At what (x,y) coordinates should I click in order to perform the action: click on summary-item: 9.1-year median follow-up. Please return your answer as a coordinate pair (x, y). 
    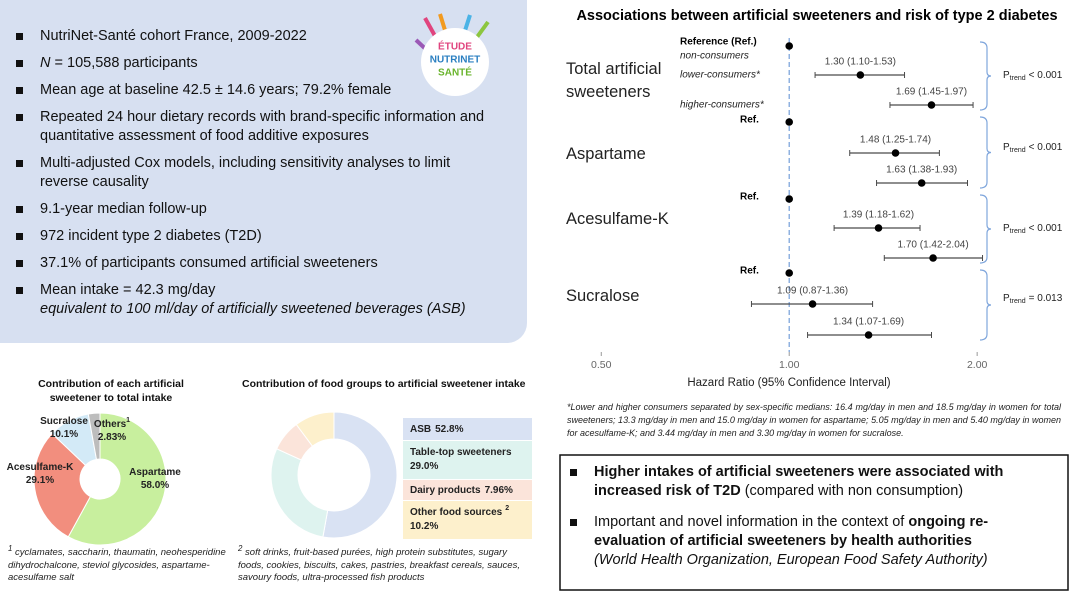
    Looking at the image, I should click on (256, 209).